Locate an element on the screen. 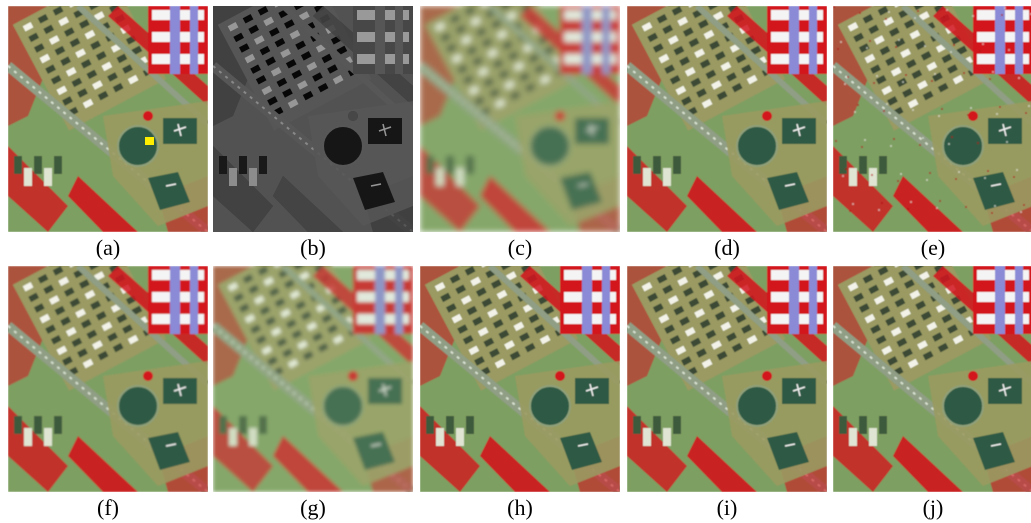  panel-caption: (h) is located at coordinates (520, 508).